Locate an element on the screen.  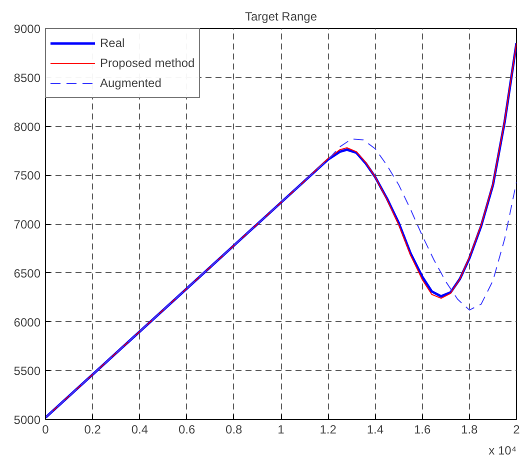
x-tick-label: 1.2 is located at coordinates (328, 429).